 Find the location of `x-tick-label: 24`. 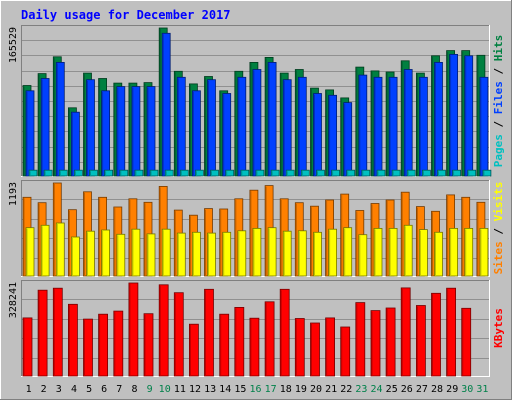

x-tick-label: 24 is located at coordinates (376, 389).